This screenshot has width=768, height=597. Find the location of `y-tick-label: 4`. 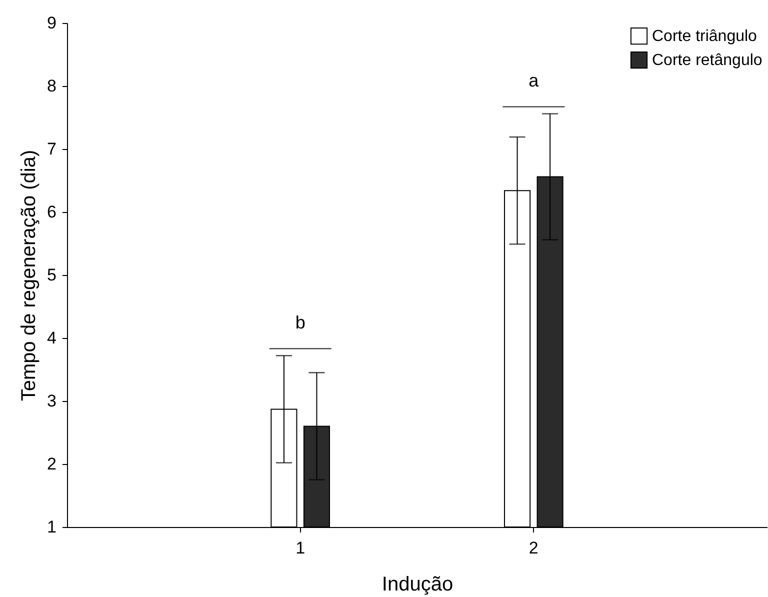

y-tick-label: 4 is located at coordinates (51, 338).